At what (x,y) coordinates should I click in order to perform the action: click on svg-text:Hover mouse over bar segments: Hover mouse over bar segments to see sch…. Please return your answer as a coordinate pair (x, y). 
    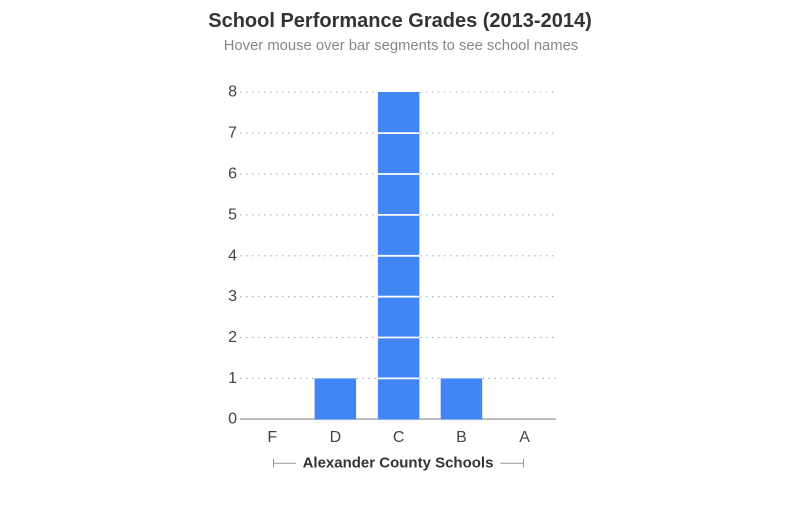
    Looking at the image, I should click on (401, 46).